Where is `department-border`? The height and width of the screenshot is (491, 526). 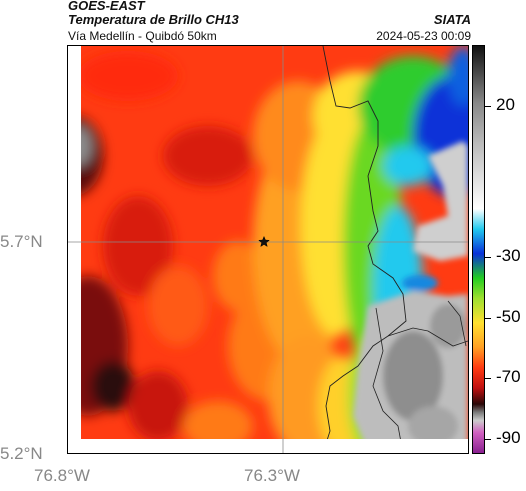
department-border is located at coordinates (427, 337).